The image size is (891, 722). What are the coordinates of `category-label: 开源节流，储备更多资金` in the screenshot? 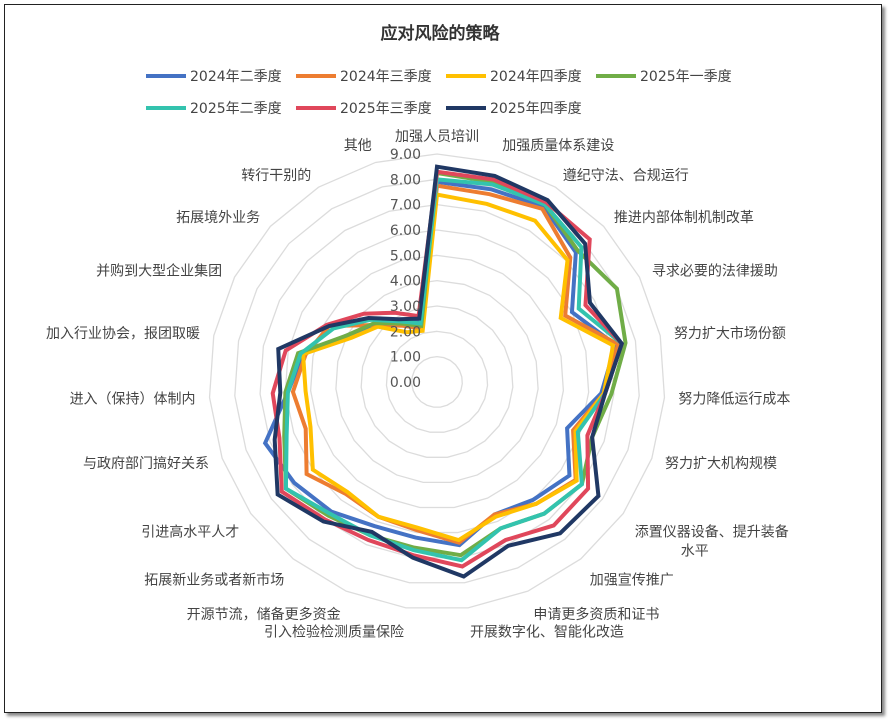 It's located at (264, 614).